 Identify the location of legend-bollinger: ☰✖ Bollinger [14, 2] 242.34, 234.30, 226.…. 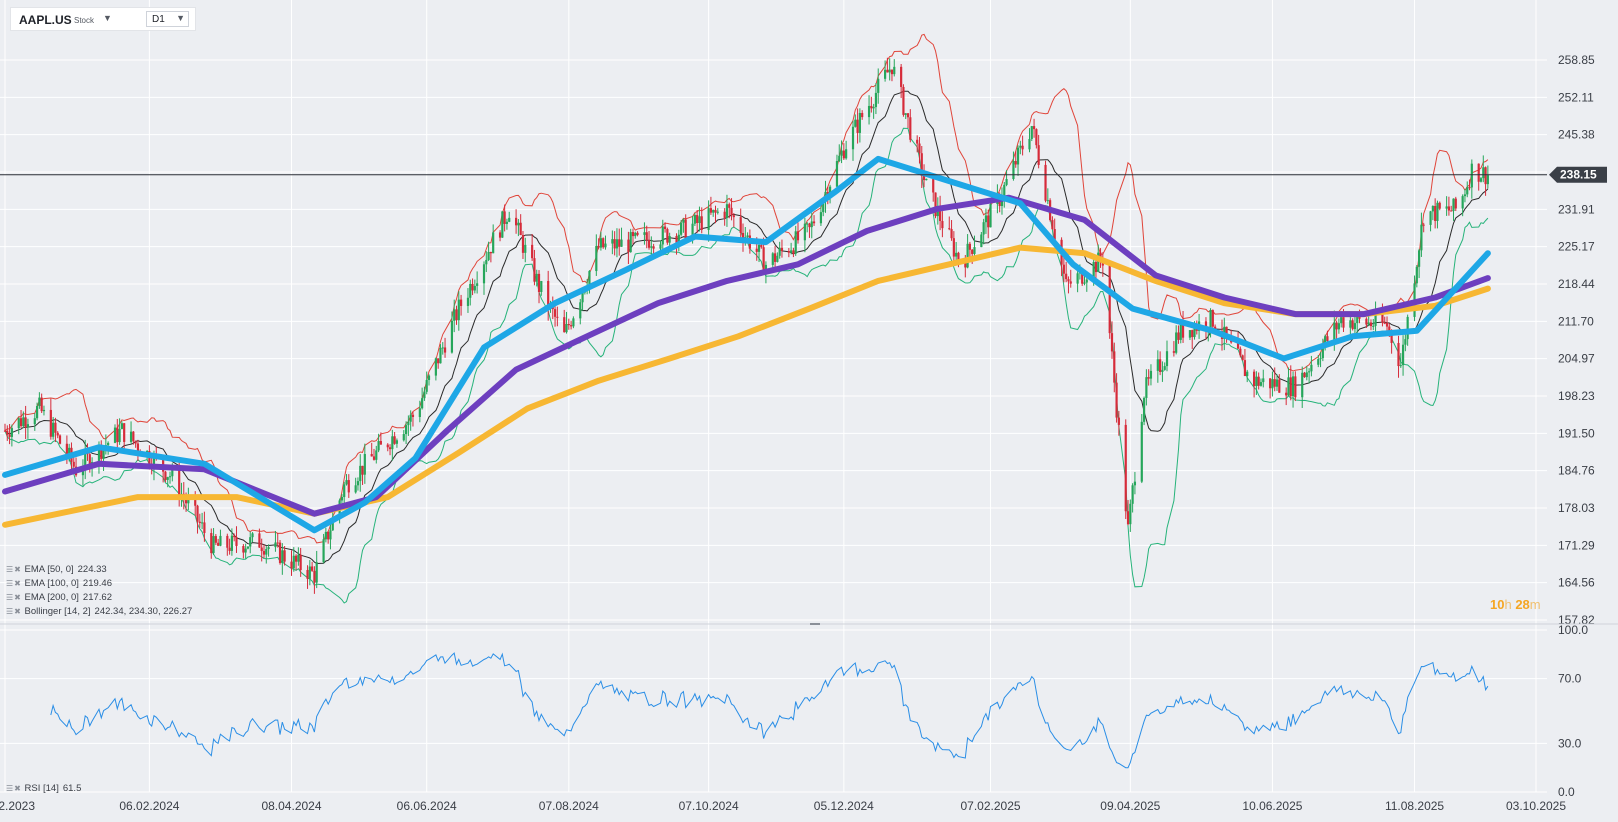
(99, 611).